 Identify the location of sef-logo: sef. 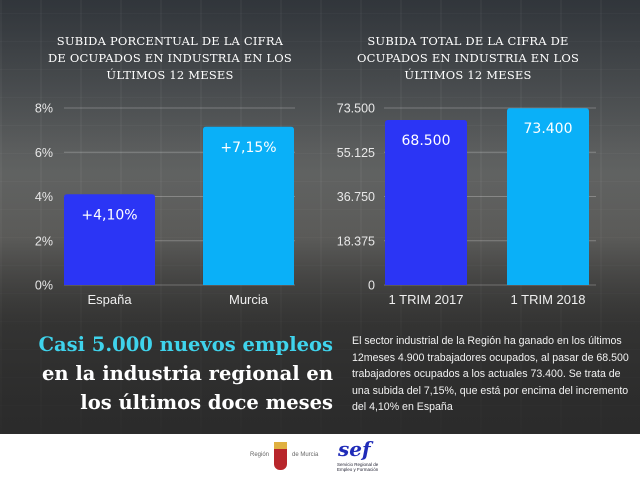
(354, 449).